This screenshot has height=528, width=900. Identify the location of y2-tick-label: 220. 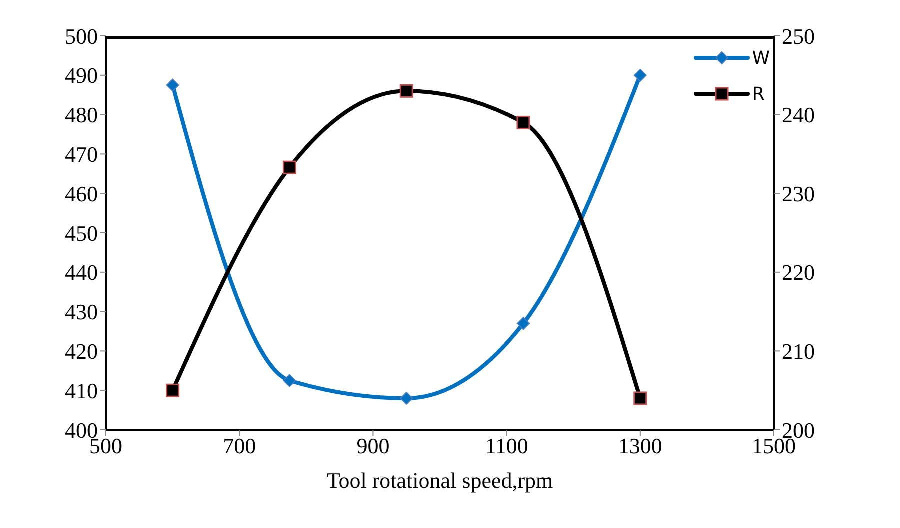
(798, 273).